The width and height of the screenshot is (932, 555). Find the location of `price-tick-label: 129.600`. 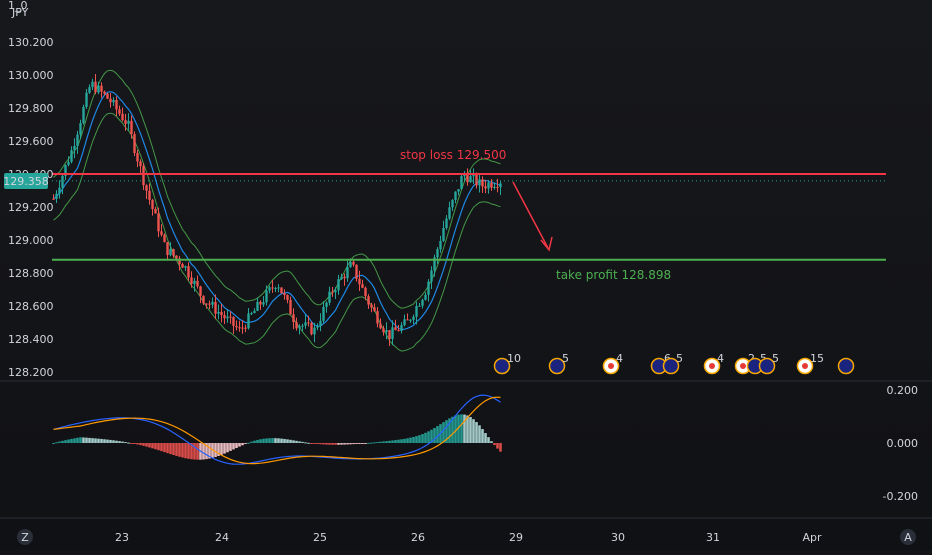

price-tick-label: 129.600 is located at coordinates (31, 141).